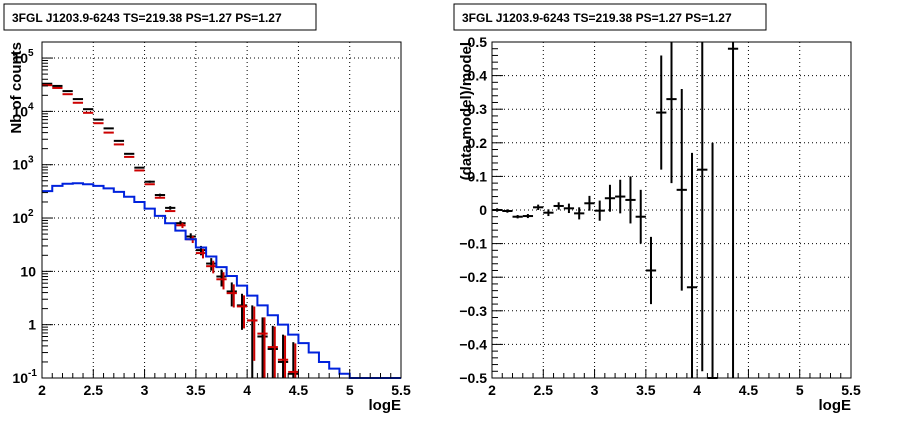 Image resolution: width=898 pixels, height=421 pixels. I want to click on right-y-tick-label: 0.4, so click(478, 76).